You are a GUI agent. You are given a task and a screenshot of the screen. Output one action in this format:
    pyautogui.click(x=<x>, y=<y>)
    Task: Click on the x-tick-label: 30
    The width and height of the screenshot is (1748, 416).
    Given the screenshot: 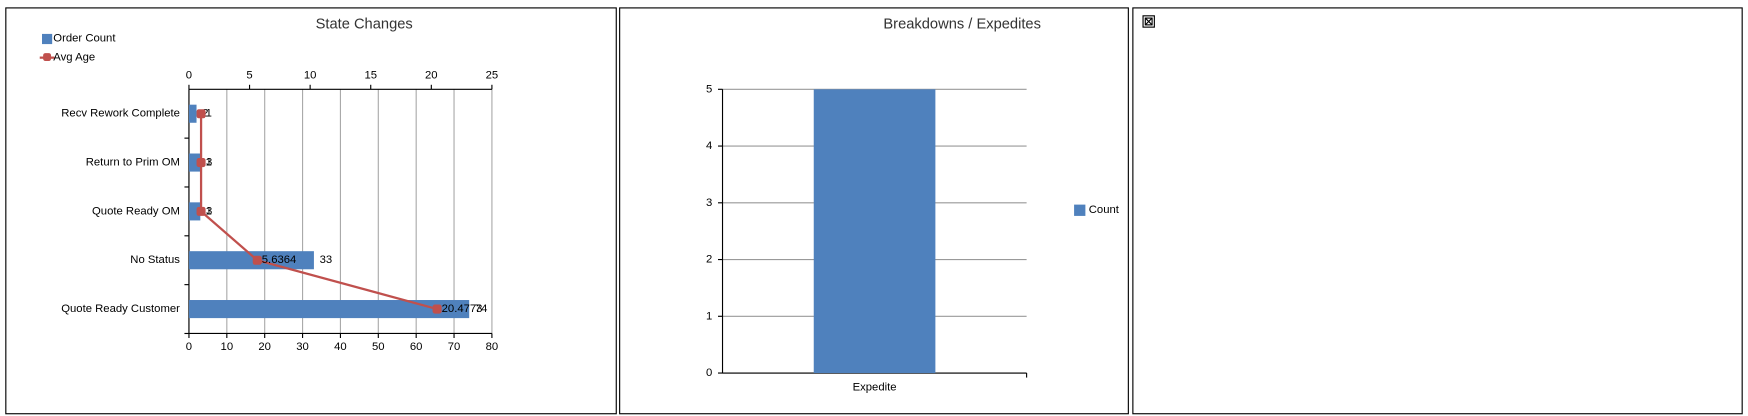 What is the action you would take?
    pyautogui.click(x=302, y=347)
    